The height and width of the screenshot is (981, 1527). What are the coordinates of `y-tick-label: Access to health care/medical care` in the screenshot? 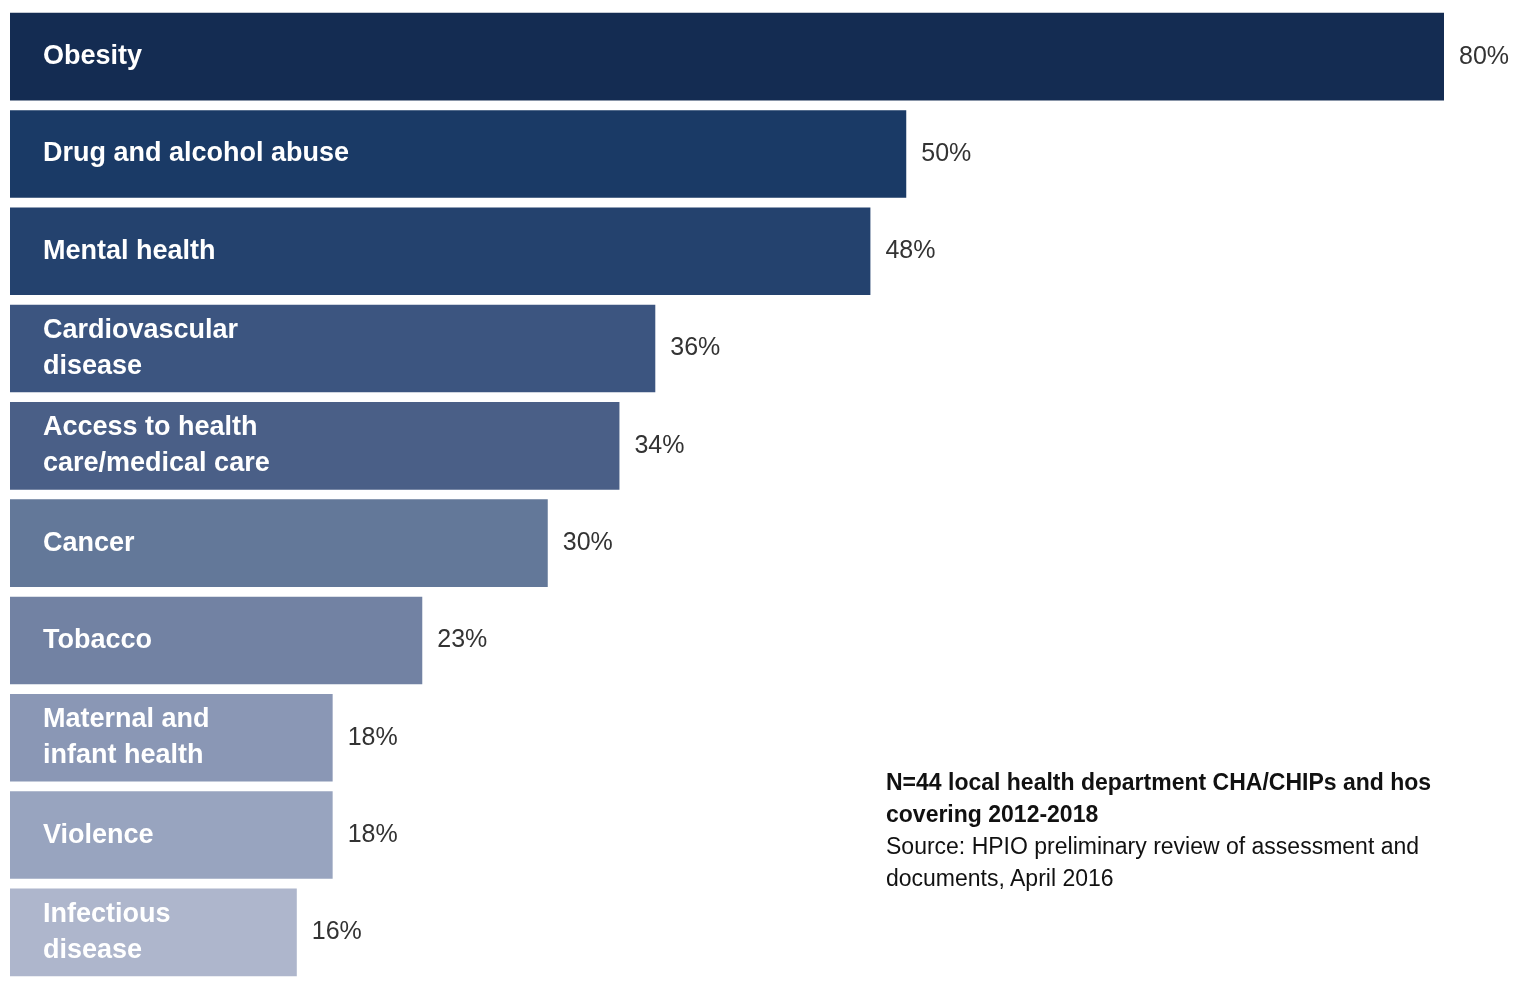 It's located at (156, 444).